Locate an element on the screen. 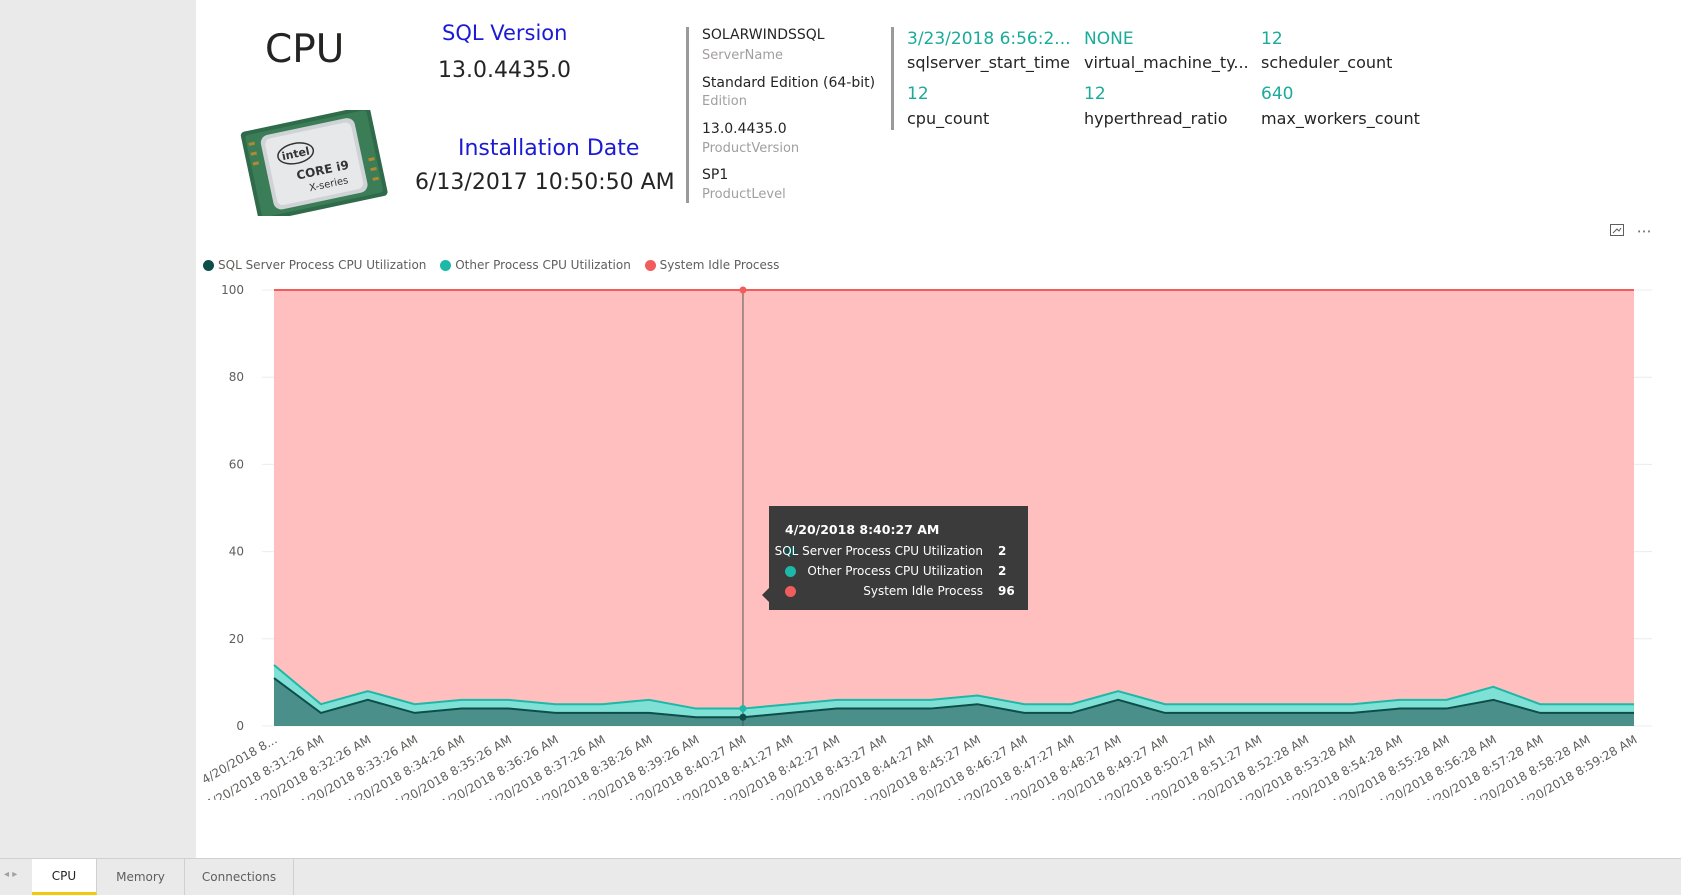 The width and height of the screenshot is (1681, 895). y-tick-label: 100 is located at coordinates (232, 290).